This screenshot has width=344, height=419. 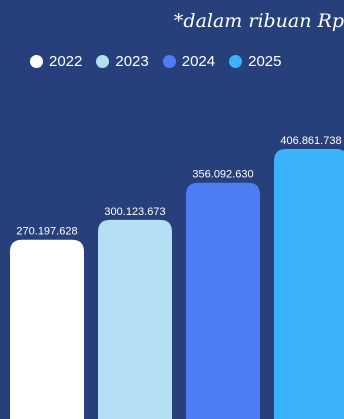 I want to click on value-label-2024: 356.092.630, so click(x=222, y=175).